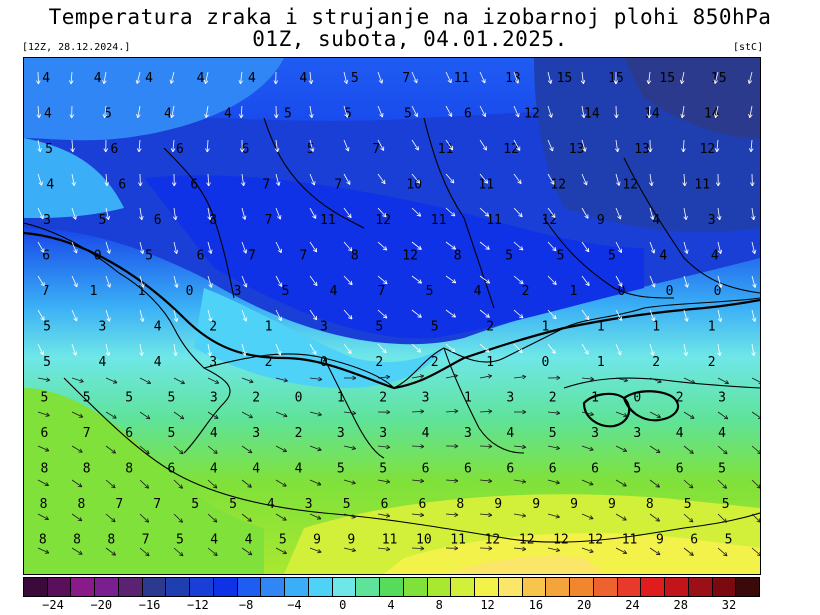  I want to click on legend-tick-label: −24, so click(53, 605).